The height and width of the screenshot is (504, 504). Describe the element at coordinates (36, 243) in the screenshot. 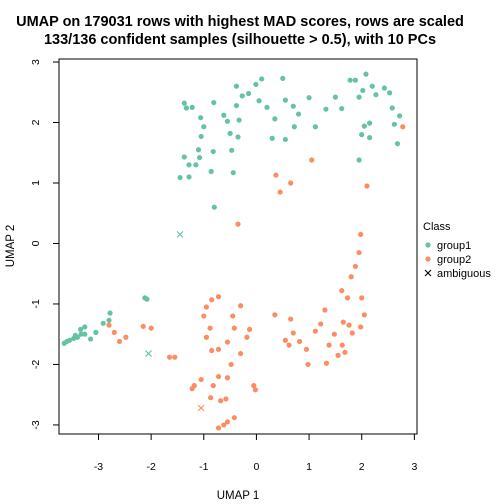

I see `y-tick-label: 0` at that location.